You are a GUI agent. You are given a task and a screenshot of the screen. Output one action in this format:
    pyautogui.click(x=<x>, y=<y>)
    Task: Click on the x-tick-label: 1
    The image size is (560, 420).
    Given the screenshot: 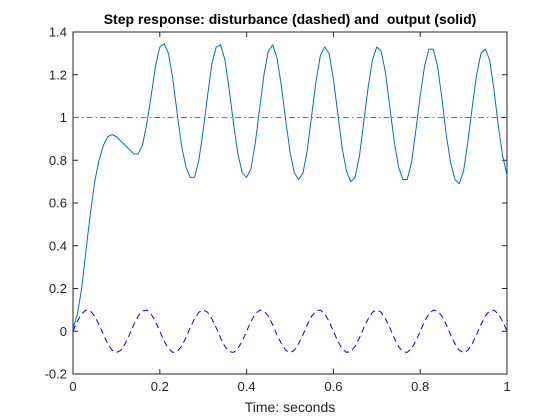 What is the action you would take?
    pyautogui.click(x=506, y=386)
    